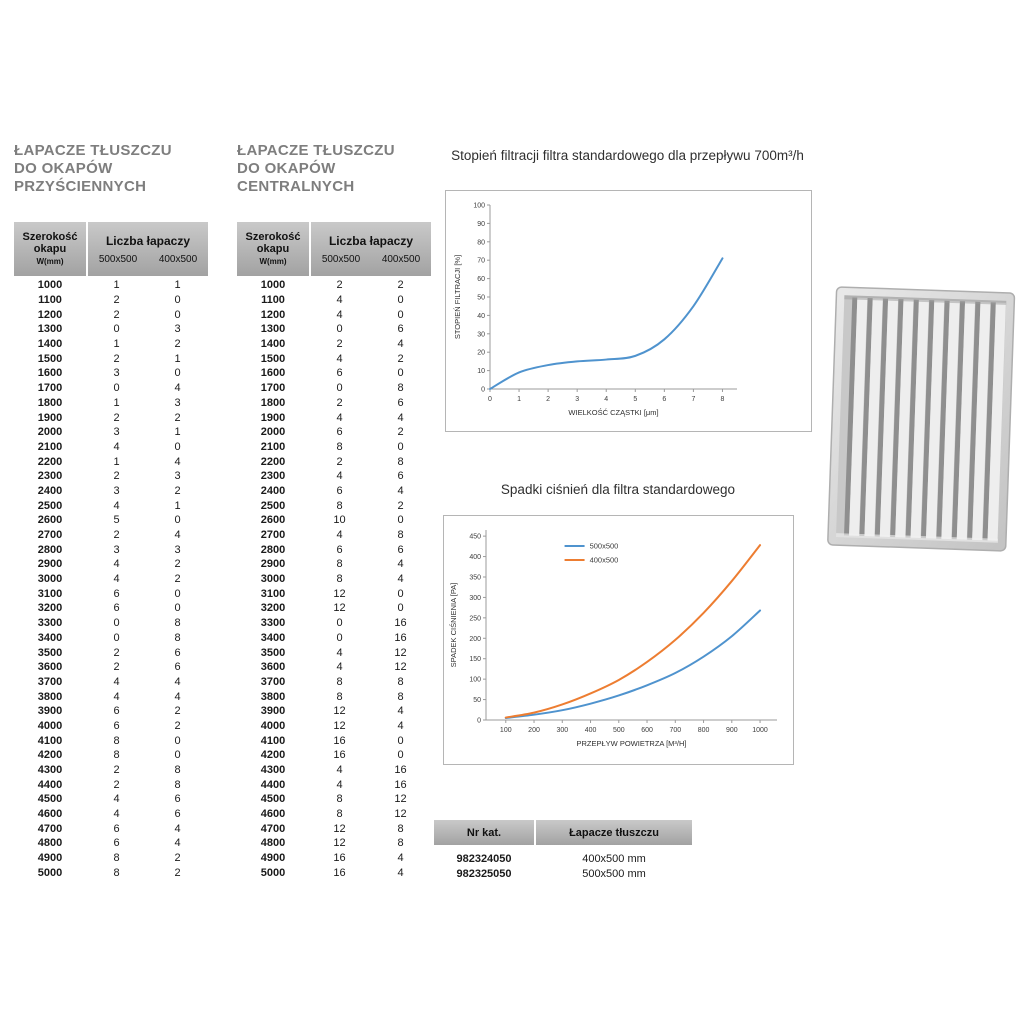 The image size is (1024, 1024). Describe the element at coordinates (273, 696) in the screenshot. I see `hood-width-cell: 3800` at that location.